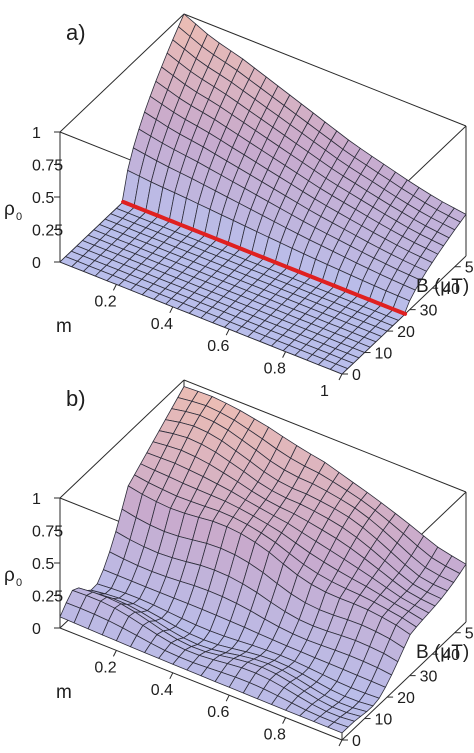 Image resolution: width=474 pixels, height=753 pixels. I want to click on panel-b-z-tick-label: 1, so click(36, 499).